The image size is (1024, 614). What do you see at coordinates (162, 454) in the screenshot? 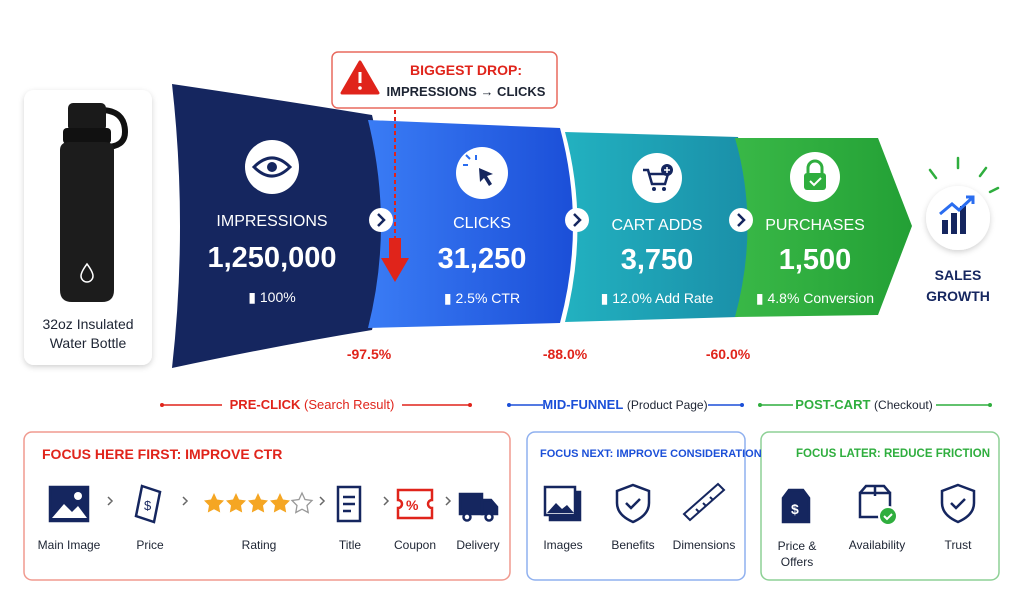
I see `panel-title: FOCUS HERE FIRST: IMPROVE CTR` at bounding box center [162, 454].